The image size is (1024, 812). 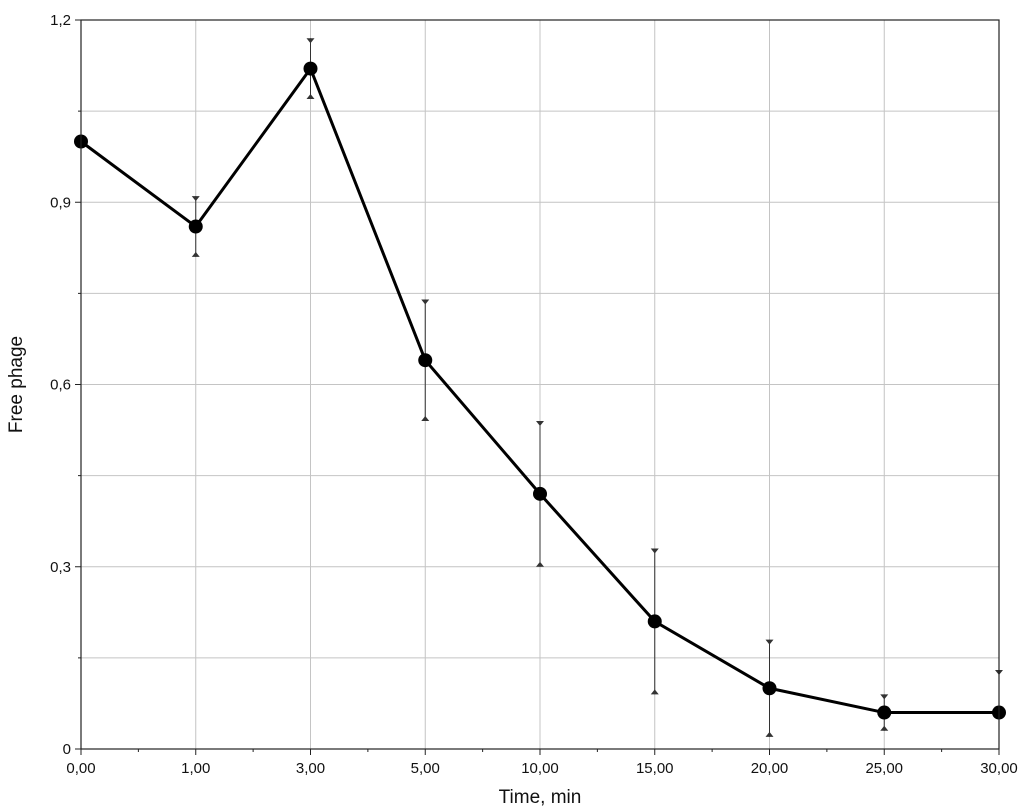 What do you see at coordinates (770, 768) in the screenshot?
I see `x-tick-label: 20,00` at bounding box center [770, 768].